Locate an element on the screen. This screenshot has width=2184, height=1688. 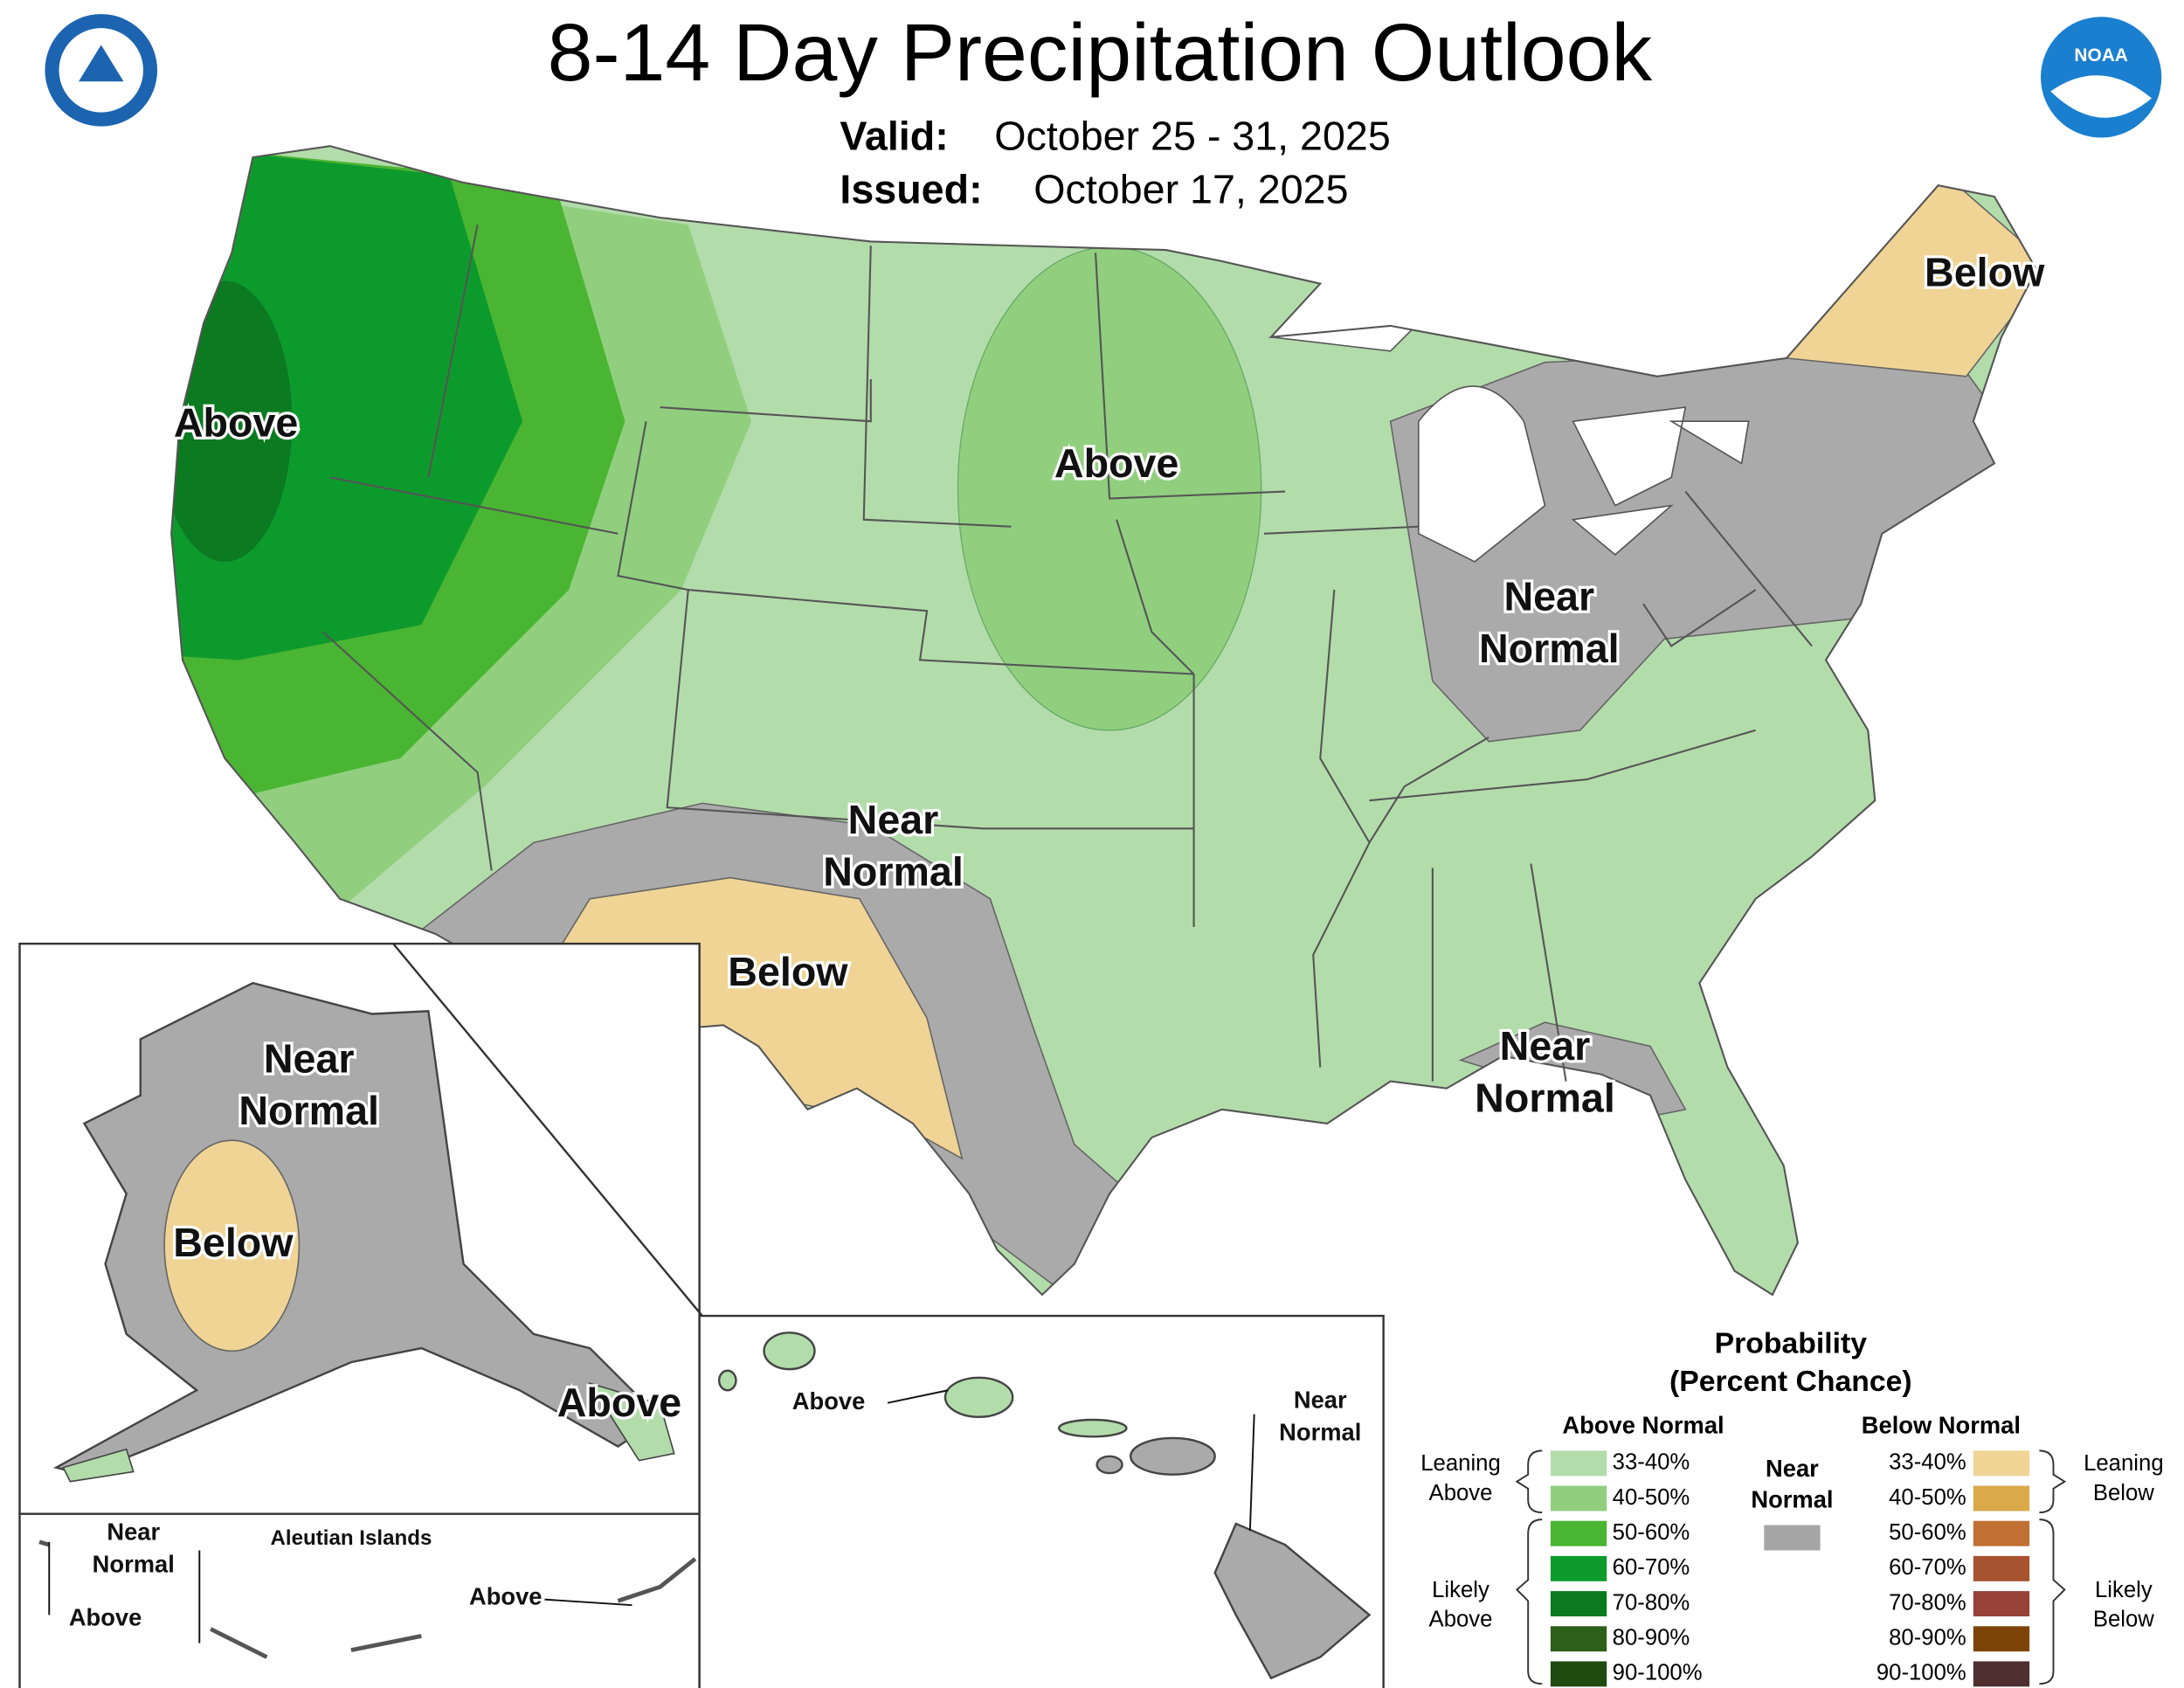
legend-heading: Near is located at coordinates (1792, 1468).